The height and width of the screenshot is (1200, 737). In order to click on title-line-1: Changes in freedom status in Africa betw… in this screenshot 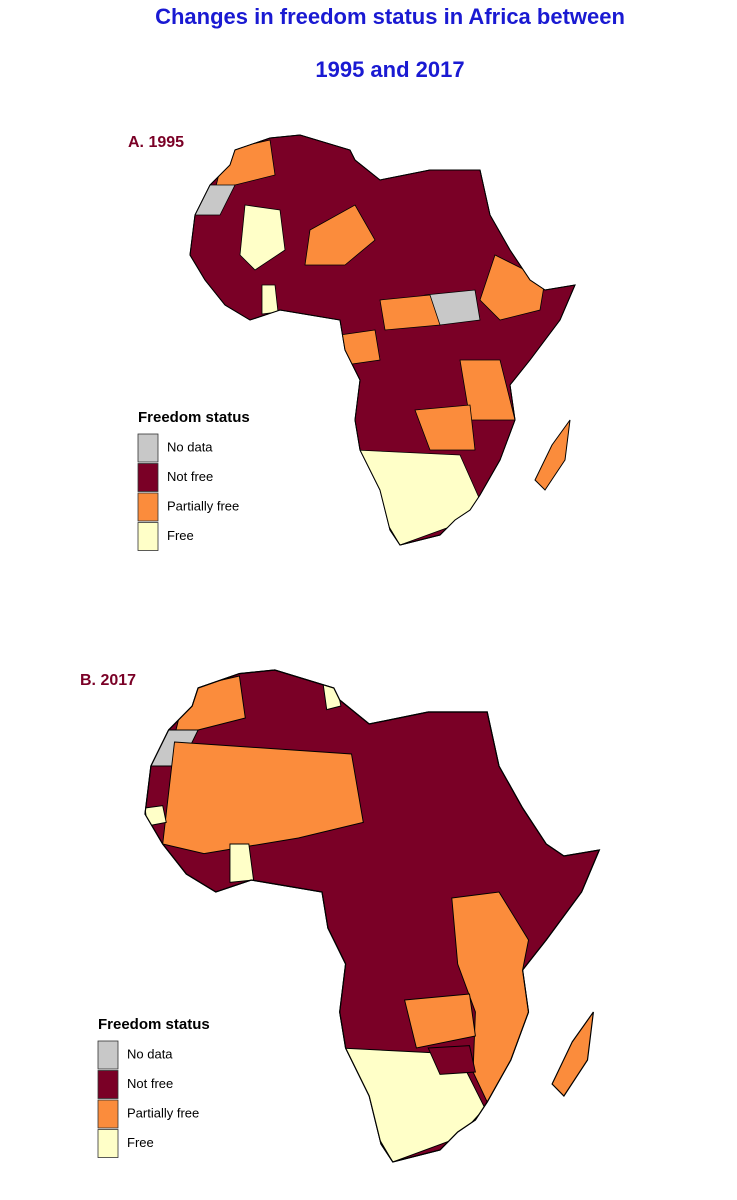, I will do `click(390, 16)`.